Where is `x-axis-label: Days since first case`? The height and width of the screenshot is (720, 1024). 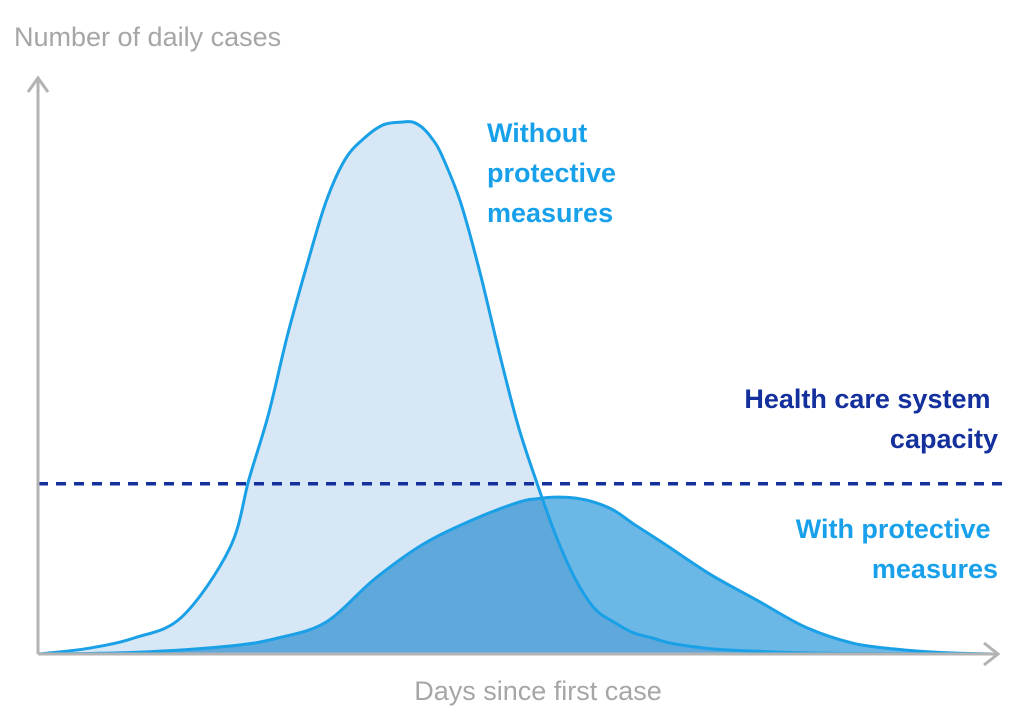
x-axis-label: Days since first case is located at coordinates (538, 691).